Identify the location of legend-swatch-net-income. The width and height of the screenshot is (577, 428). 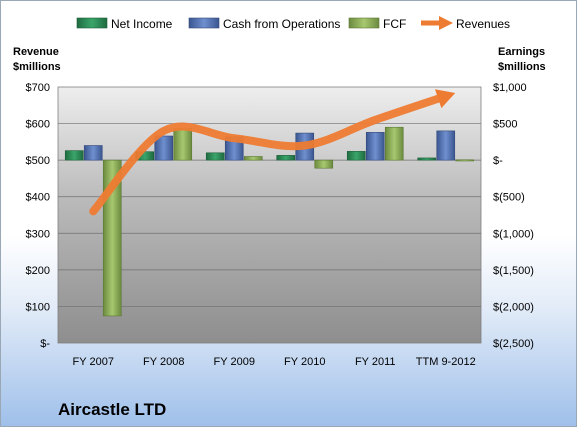
(92, 23).